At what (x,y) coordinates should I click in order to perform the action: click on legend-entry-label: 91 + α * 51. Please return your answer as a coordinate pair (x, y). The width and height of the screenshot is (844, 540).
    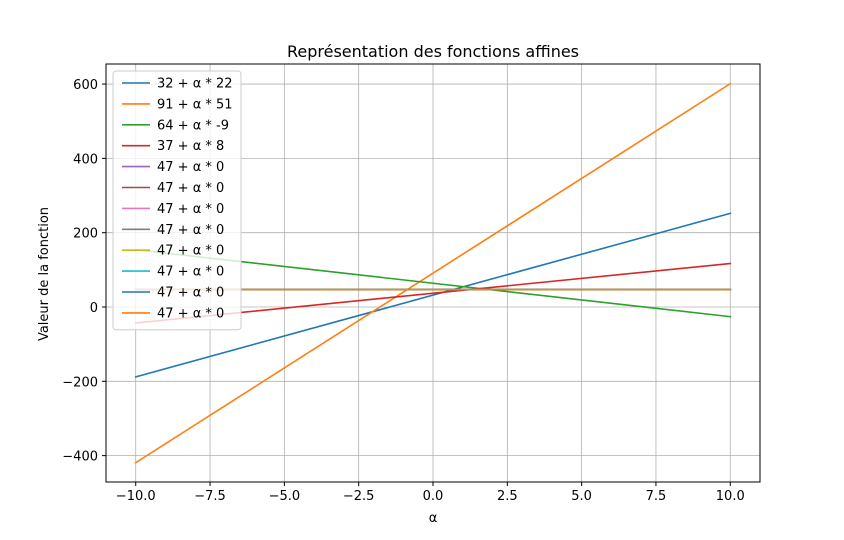
    Looking at the image, I should click on (195, 104).